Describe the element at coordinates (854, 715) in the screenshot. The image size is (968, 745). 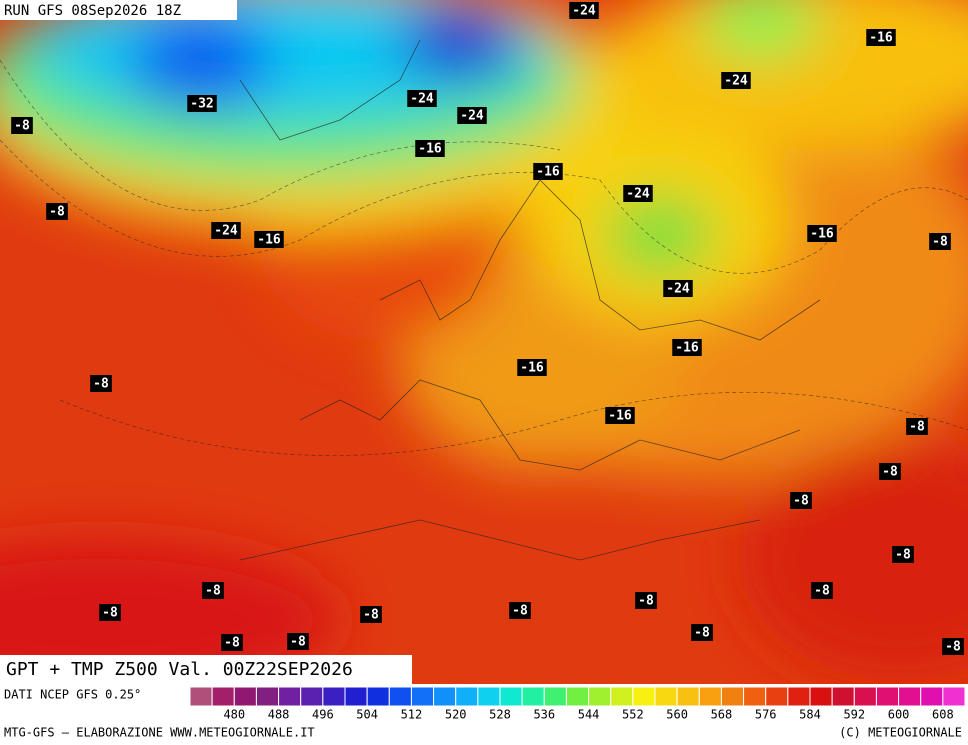
I see `colorbar-tick-label: 592` at that location.